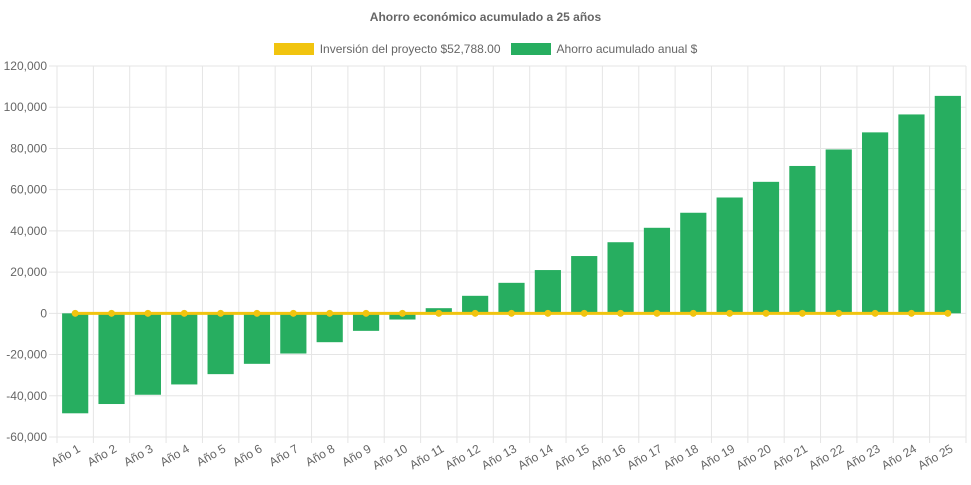 The image size is (971, 485). I want to click on y-tick-label: 100,000, so click(26, 107).